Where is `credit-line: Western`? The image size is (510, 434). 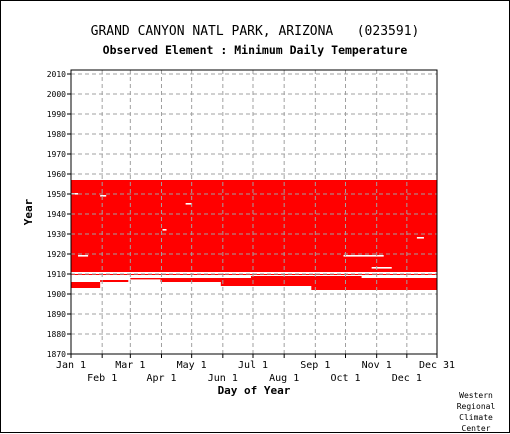 credit-line: Western is located at coordinates (476, 395).